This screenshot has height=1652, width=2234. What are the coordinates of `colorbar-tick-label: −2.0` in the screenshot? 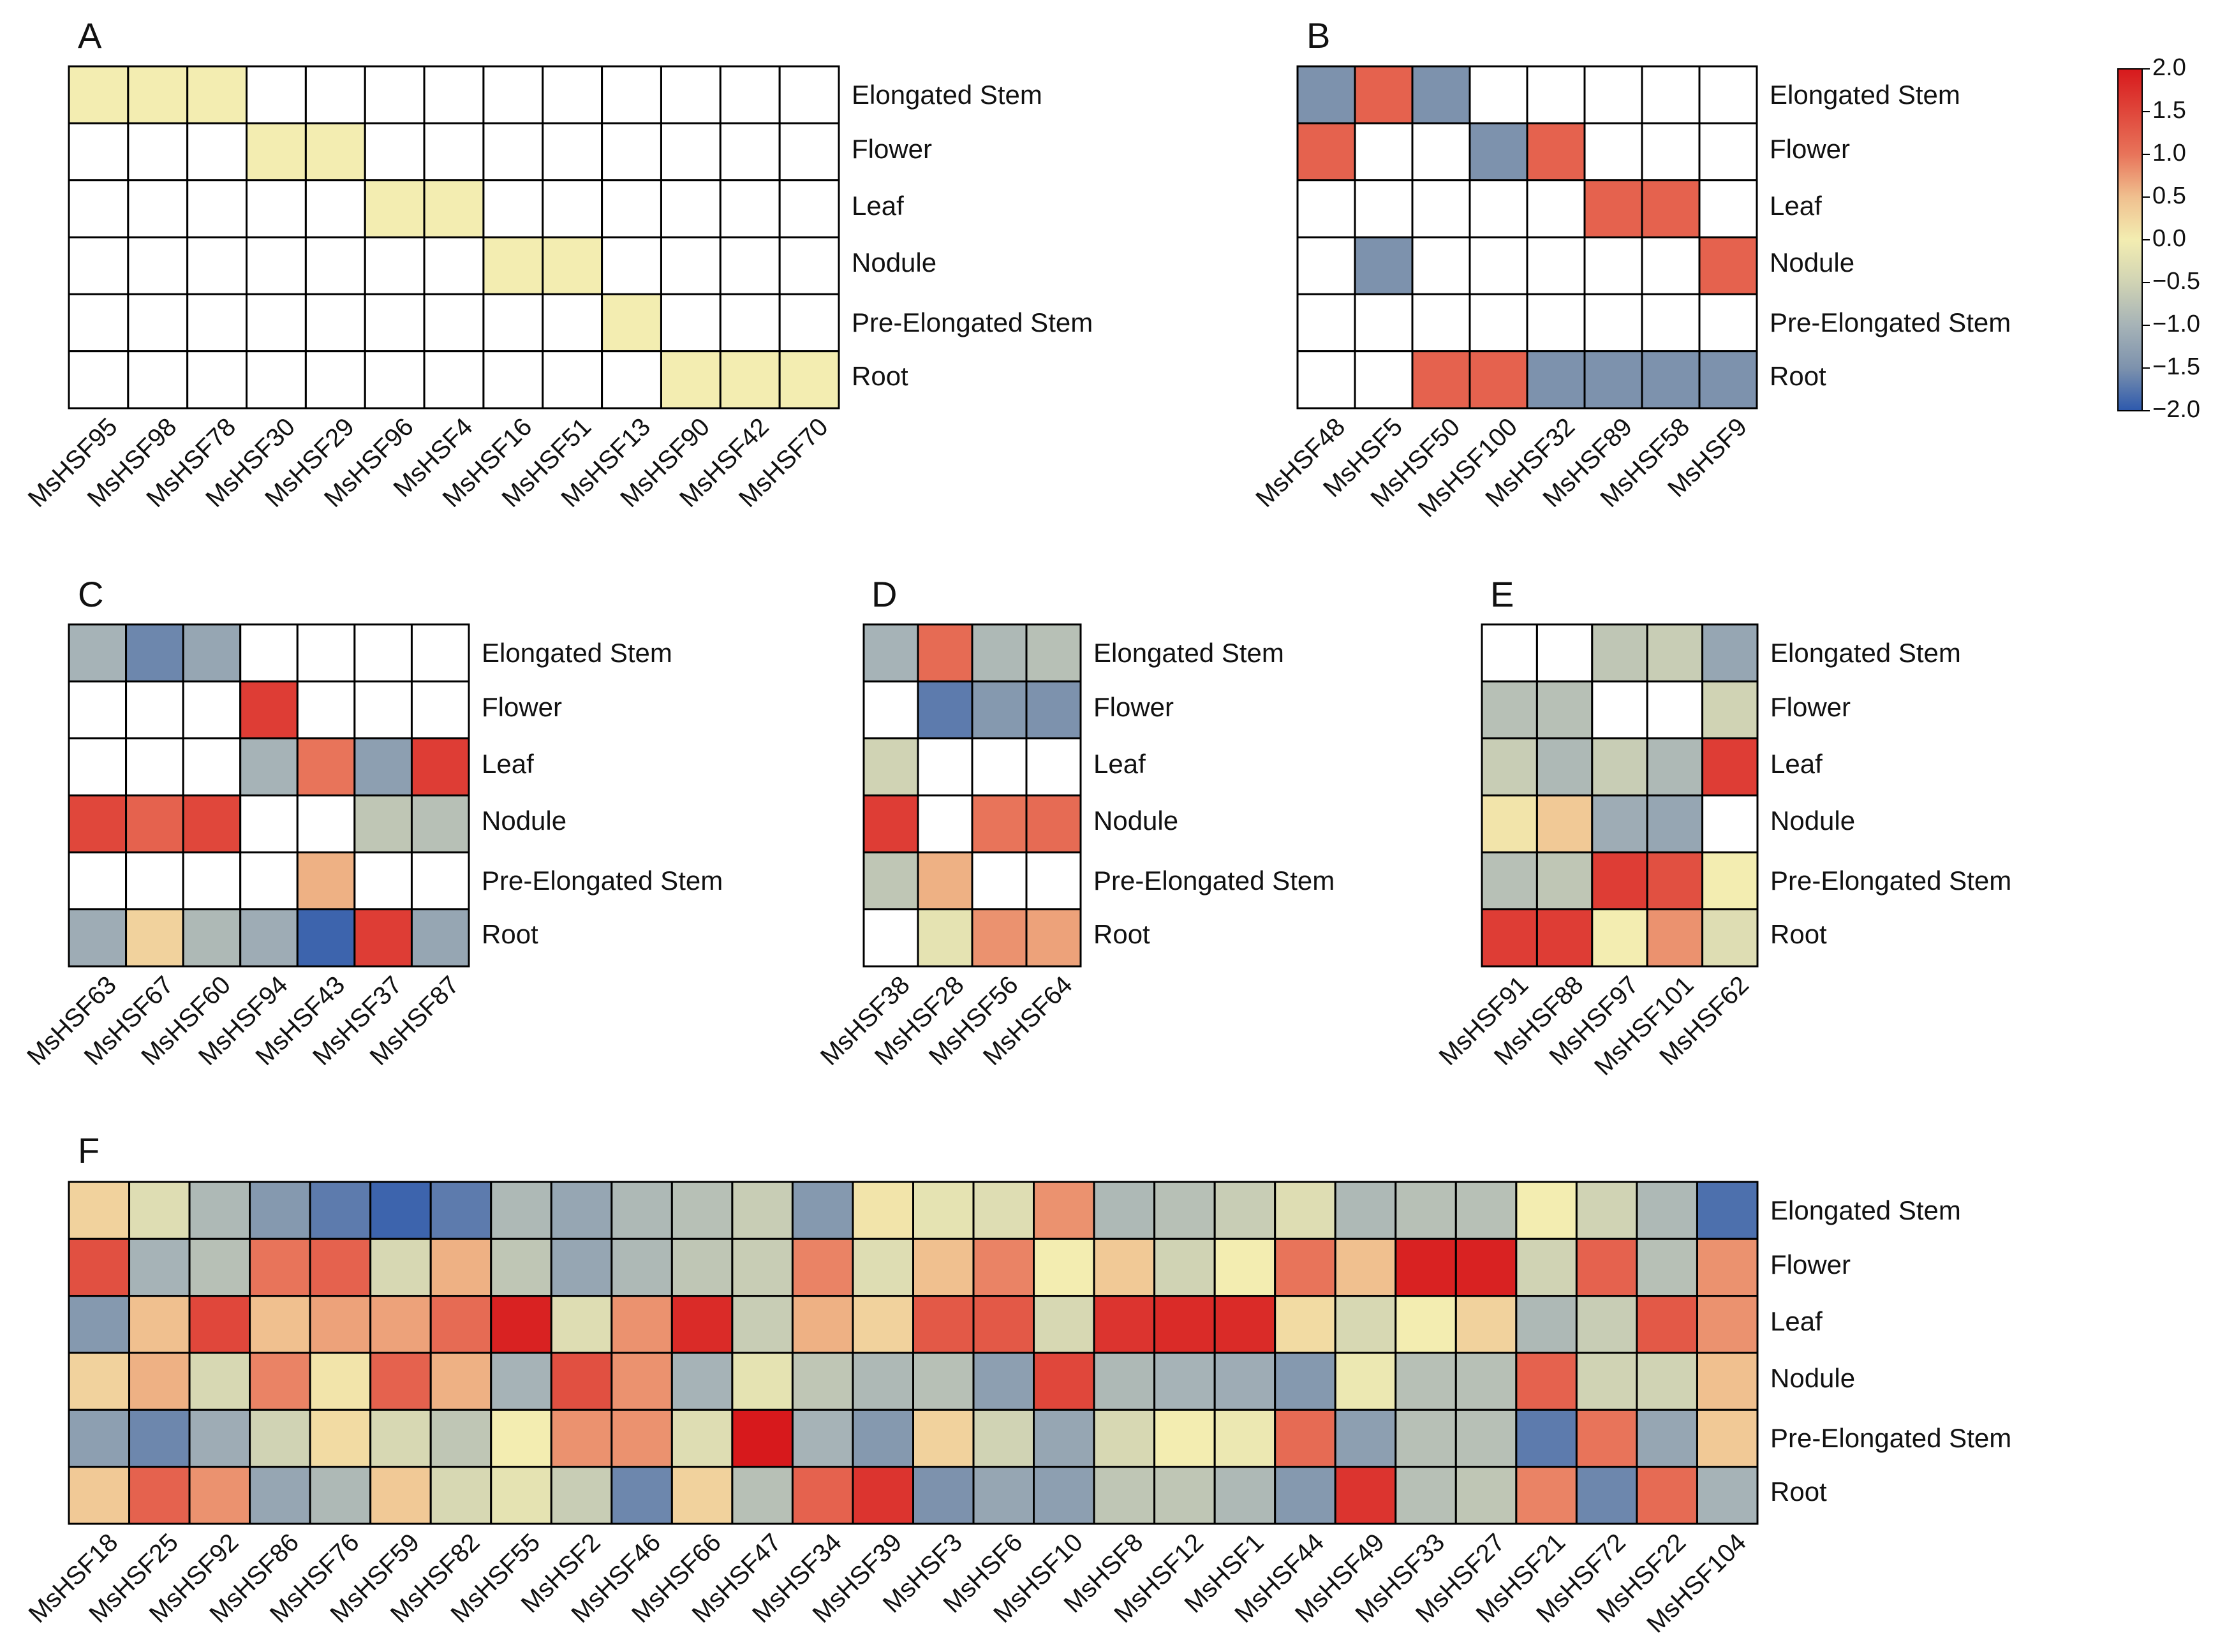 It's located at (2176, 410).